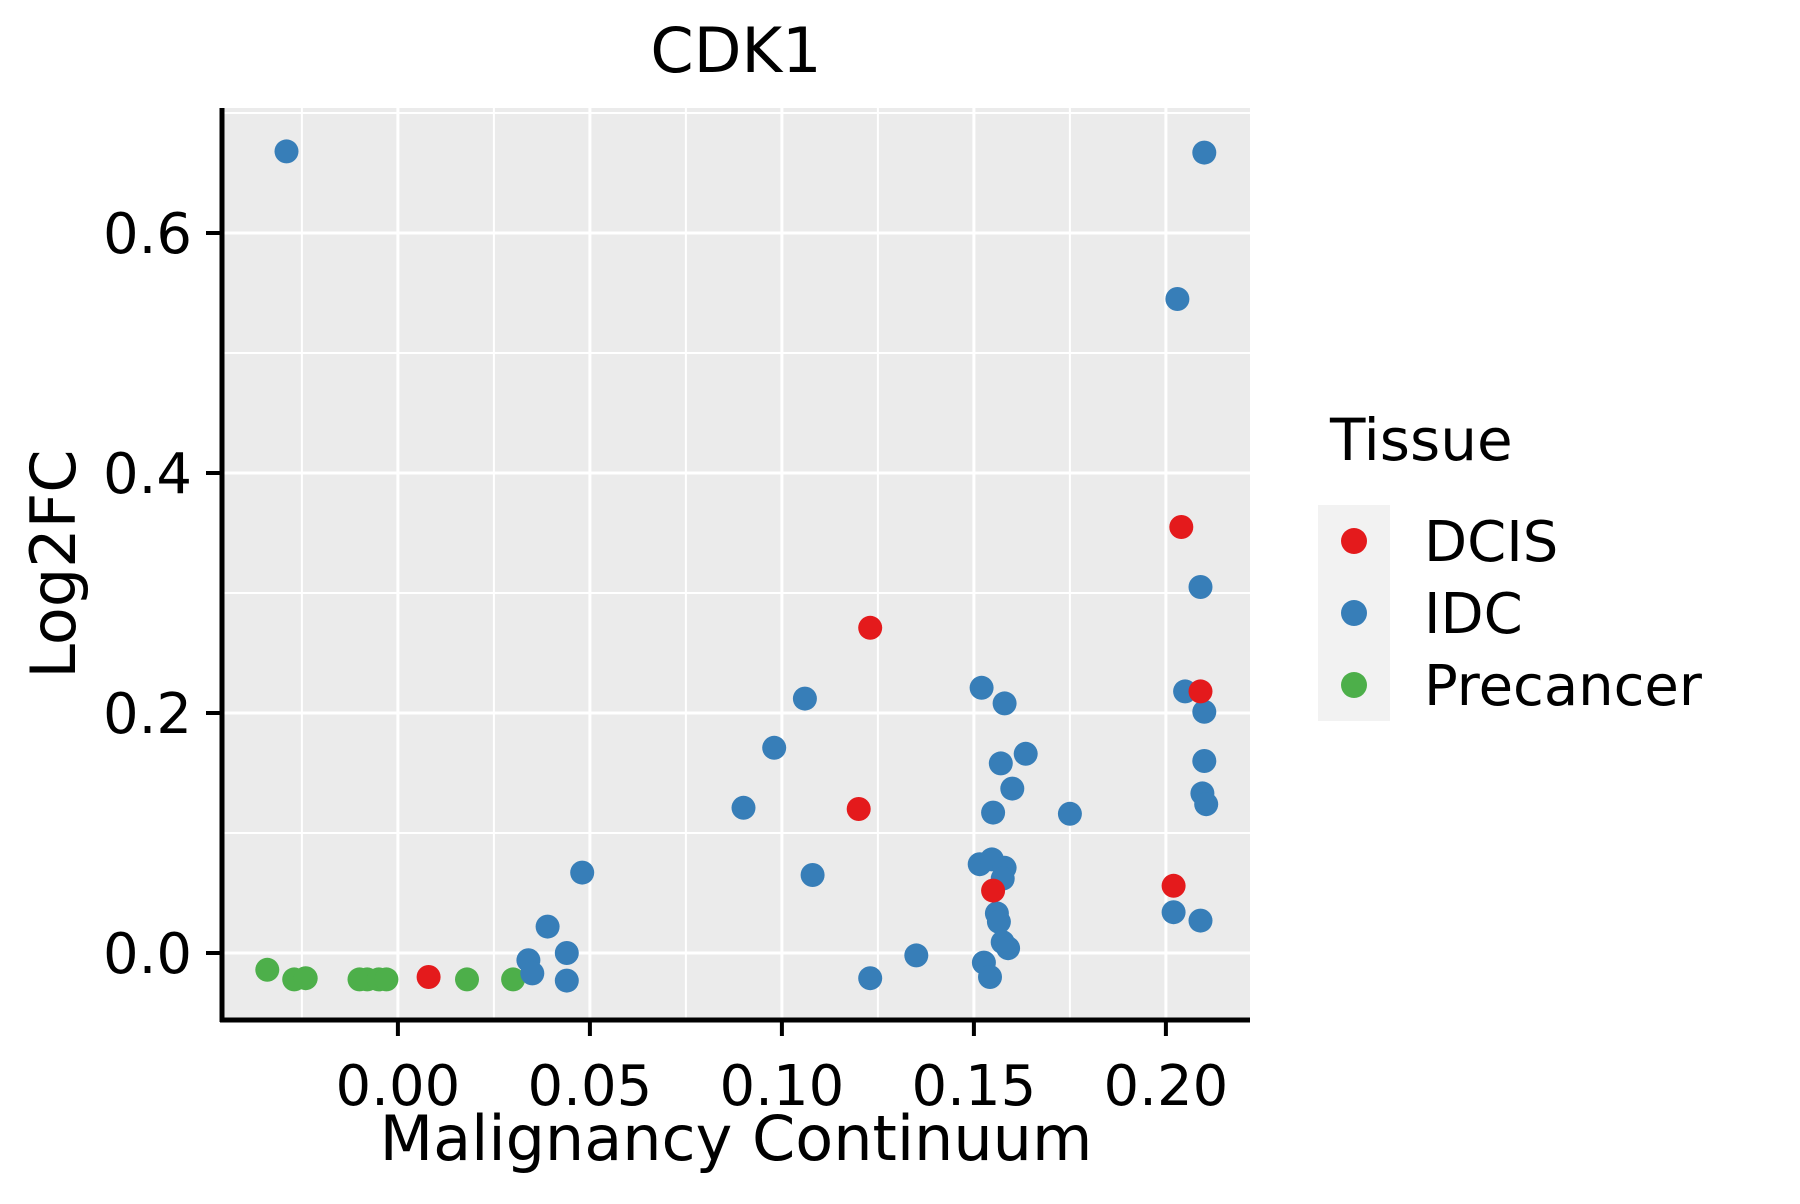 This screenshot has width=1800, height=1204. Describe the element at coordinates (1166, 1086) in the screenshot. I see `x-tick-label: 0.20` at that location.